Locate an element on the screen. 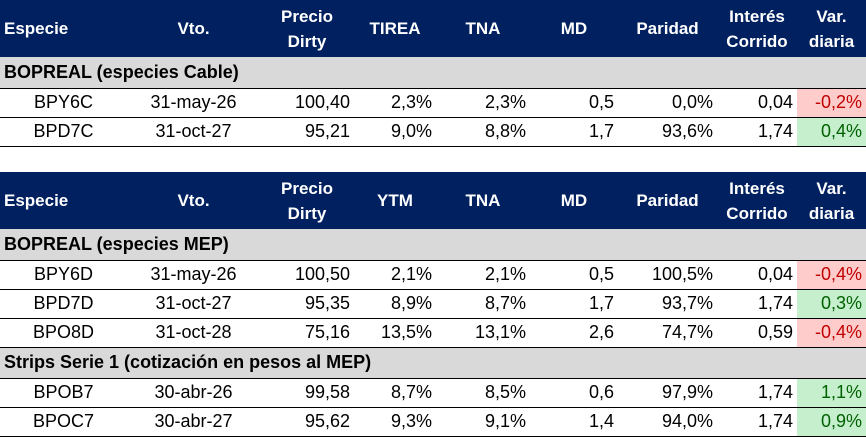  cell-tir: 8,7% is located at coordinates (395, 393).